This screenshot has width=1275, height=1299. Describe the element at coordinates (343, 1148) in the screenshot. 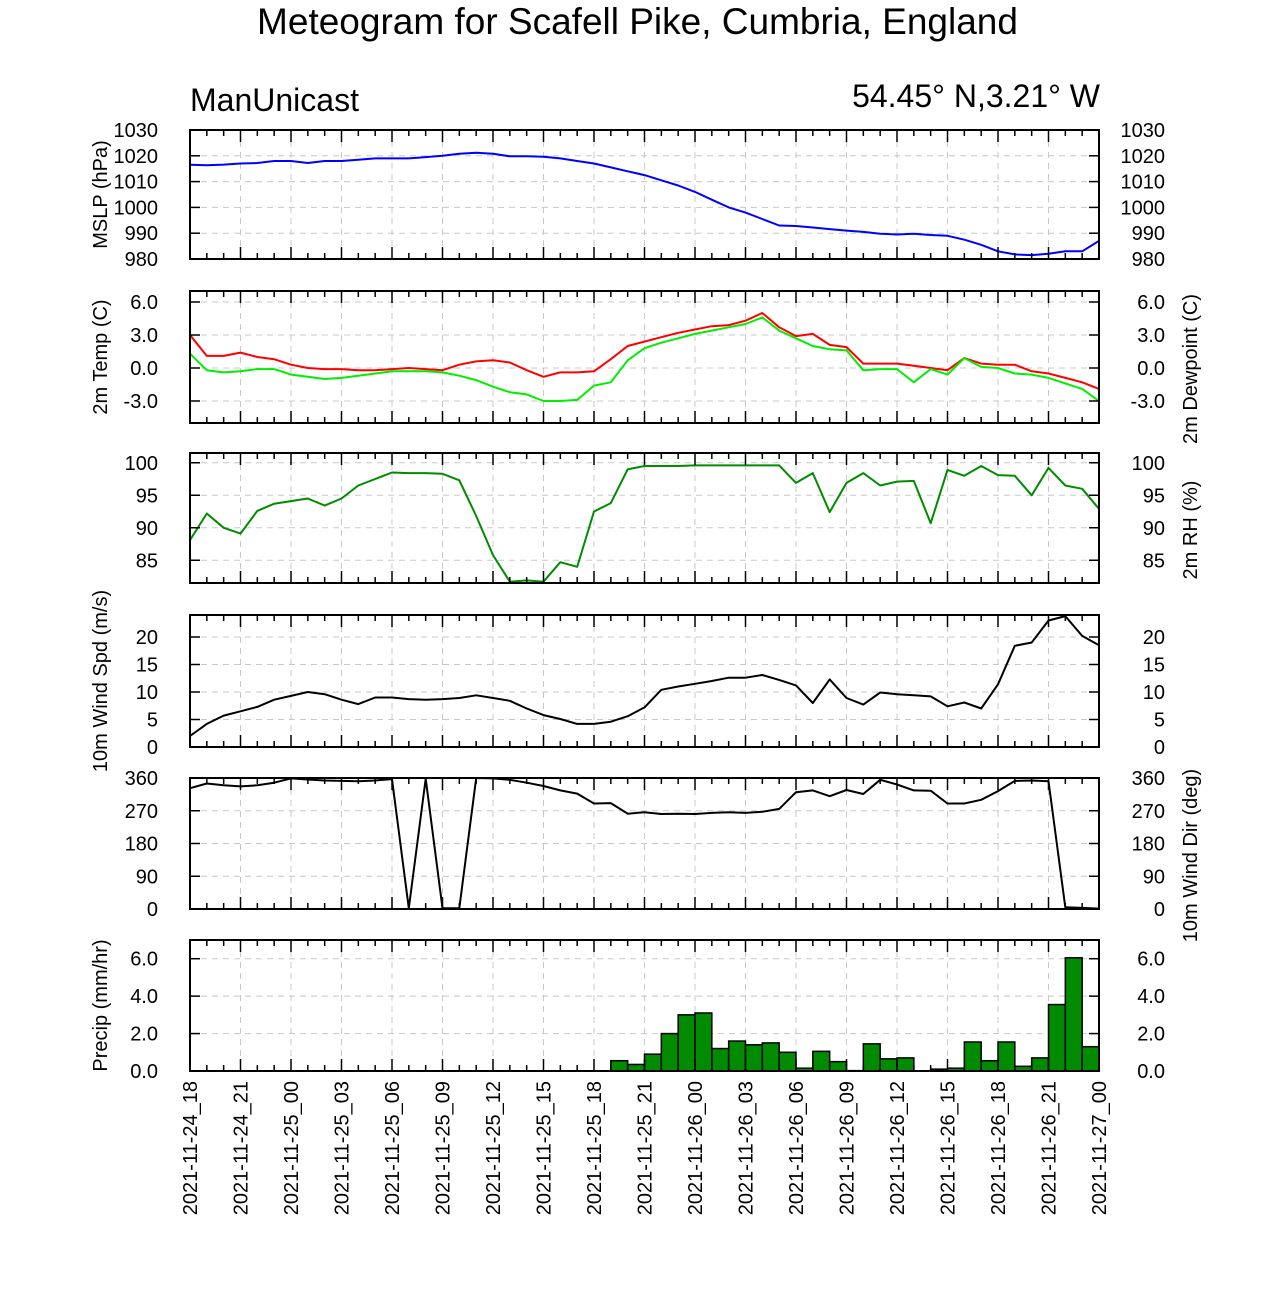

I see `x-tick-label: 2021-11-25_03` at that location.